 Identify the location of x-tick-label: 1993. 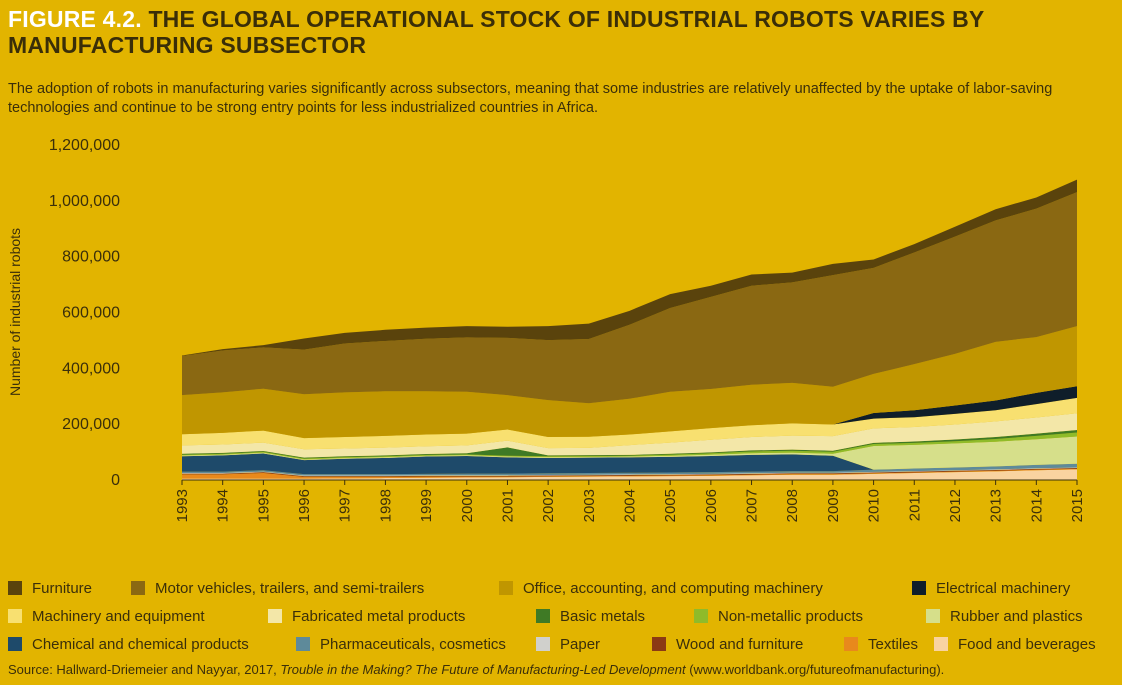
(182, 505).